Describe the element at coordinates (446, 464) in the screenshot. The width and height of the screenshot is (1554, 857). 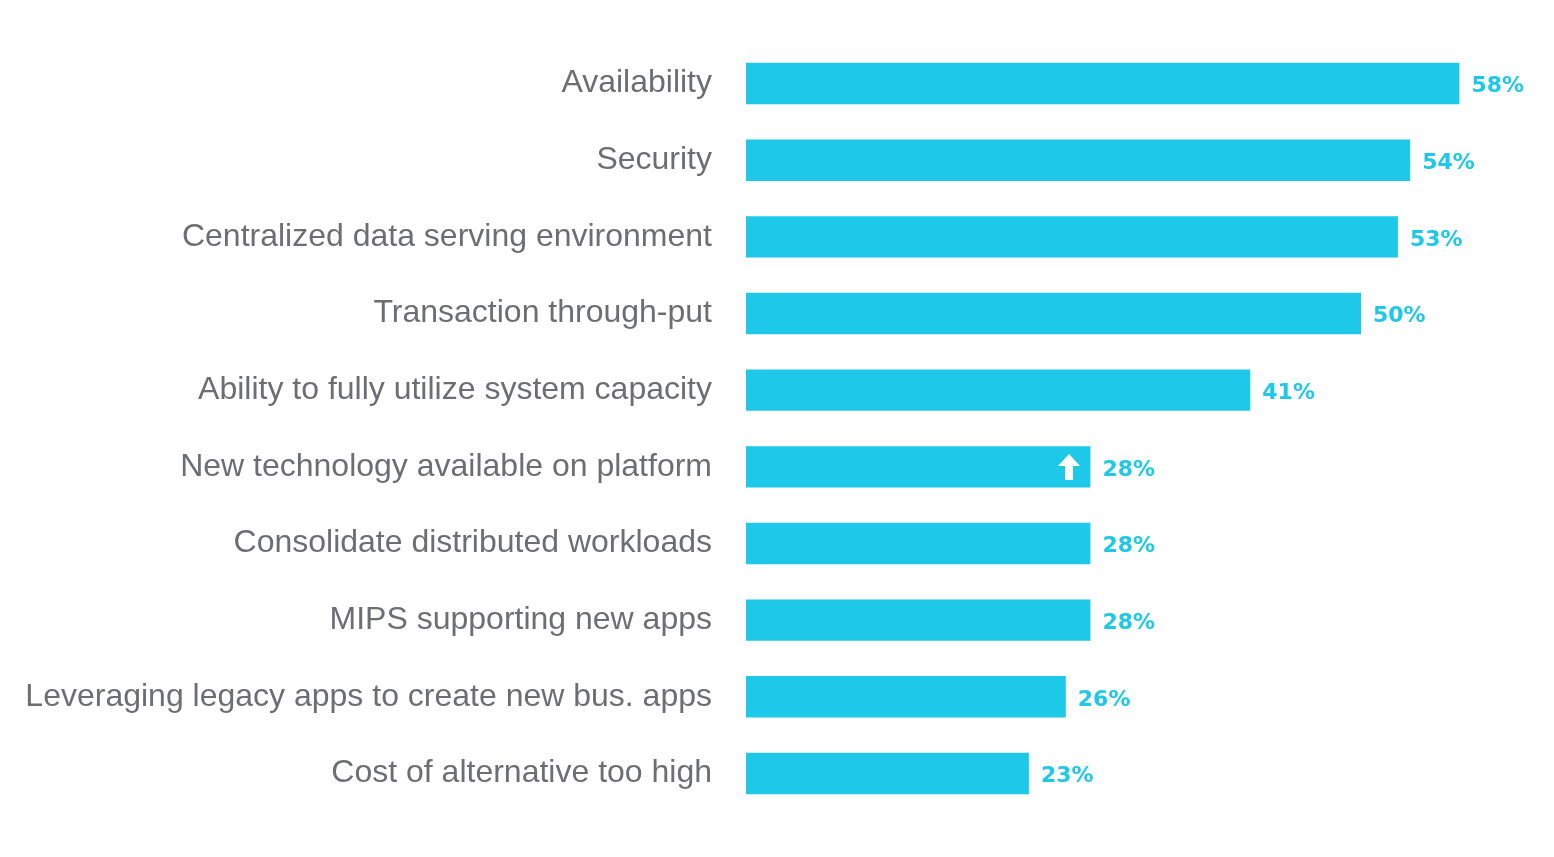
I see `y-tick-label: New technology available on platform` at that location.